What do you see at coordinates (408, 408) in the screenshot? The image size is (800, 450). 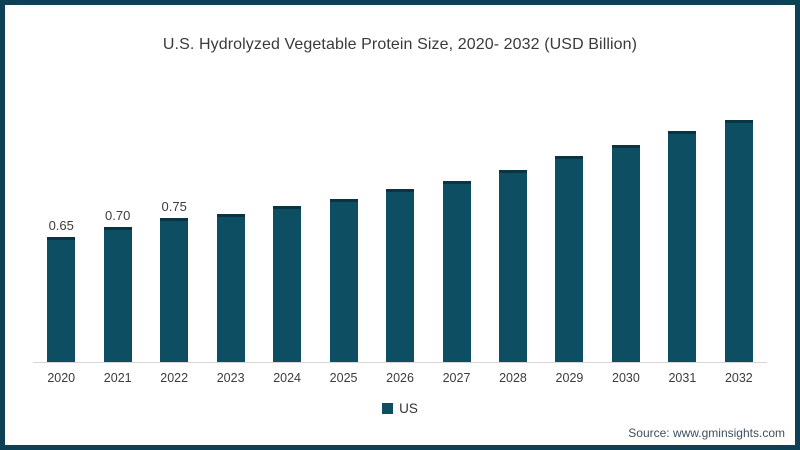 I see `legend-label: US` at bounding box center [408, 408].